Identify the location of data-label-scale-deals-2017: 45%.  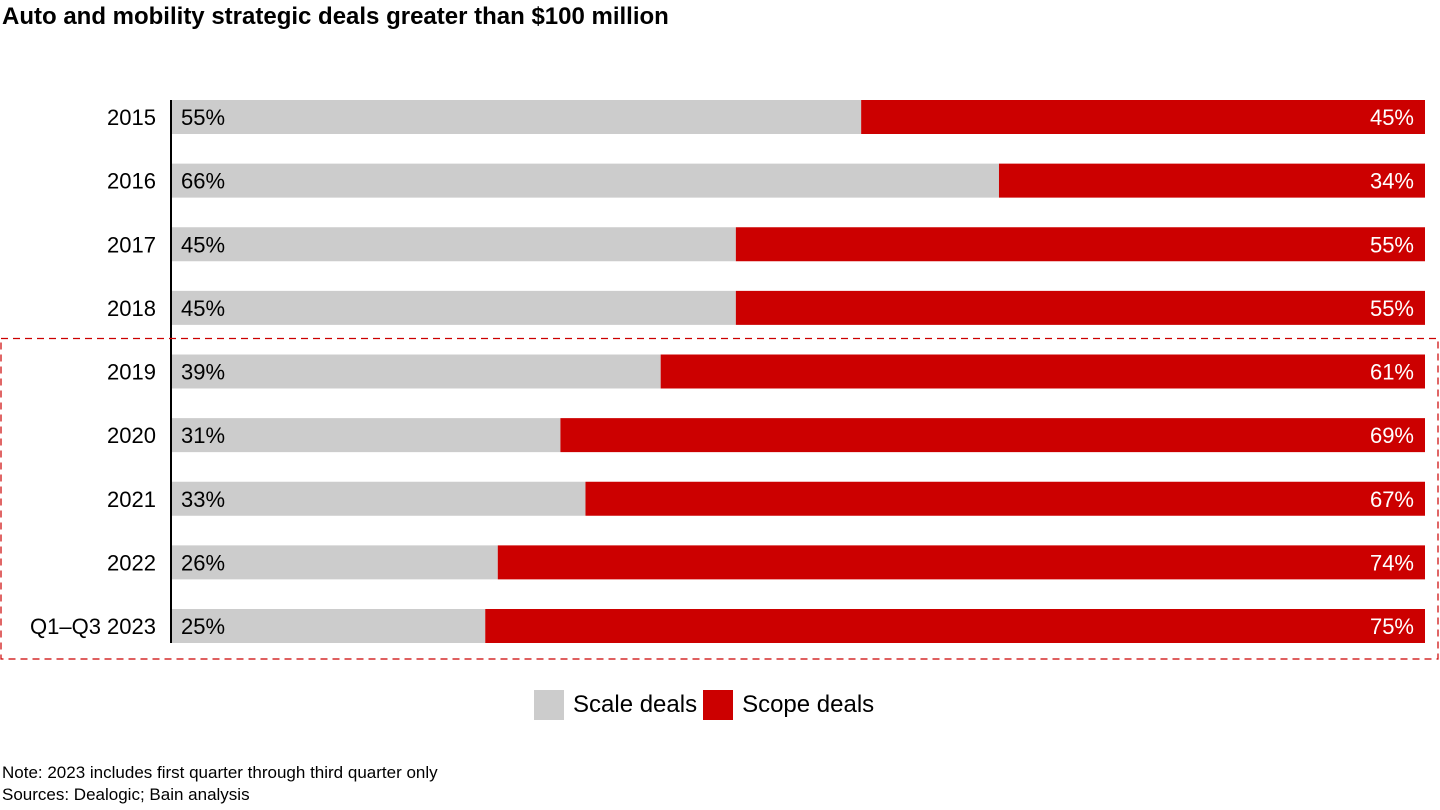
(203, 244).